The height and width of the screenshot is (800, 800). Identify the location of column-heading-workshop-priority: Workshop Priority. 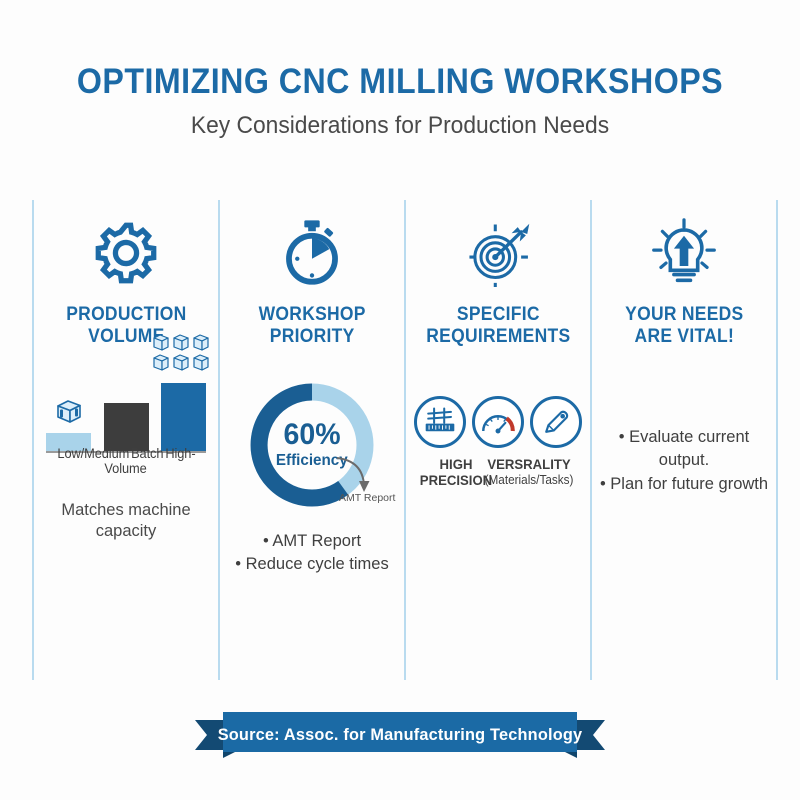
(312, 325).